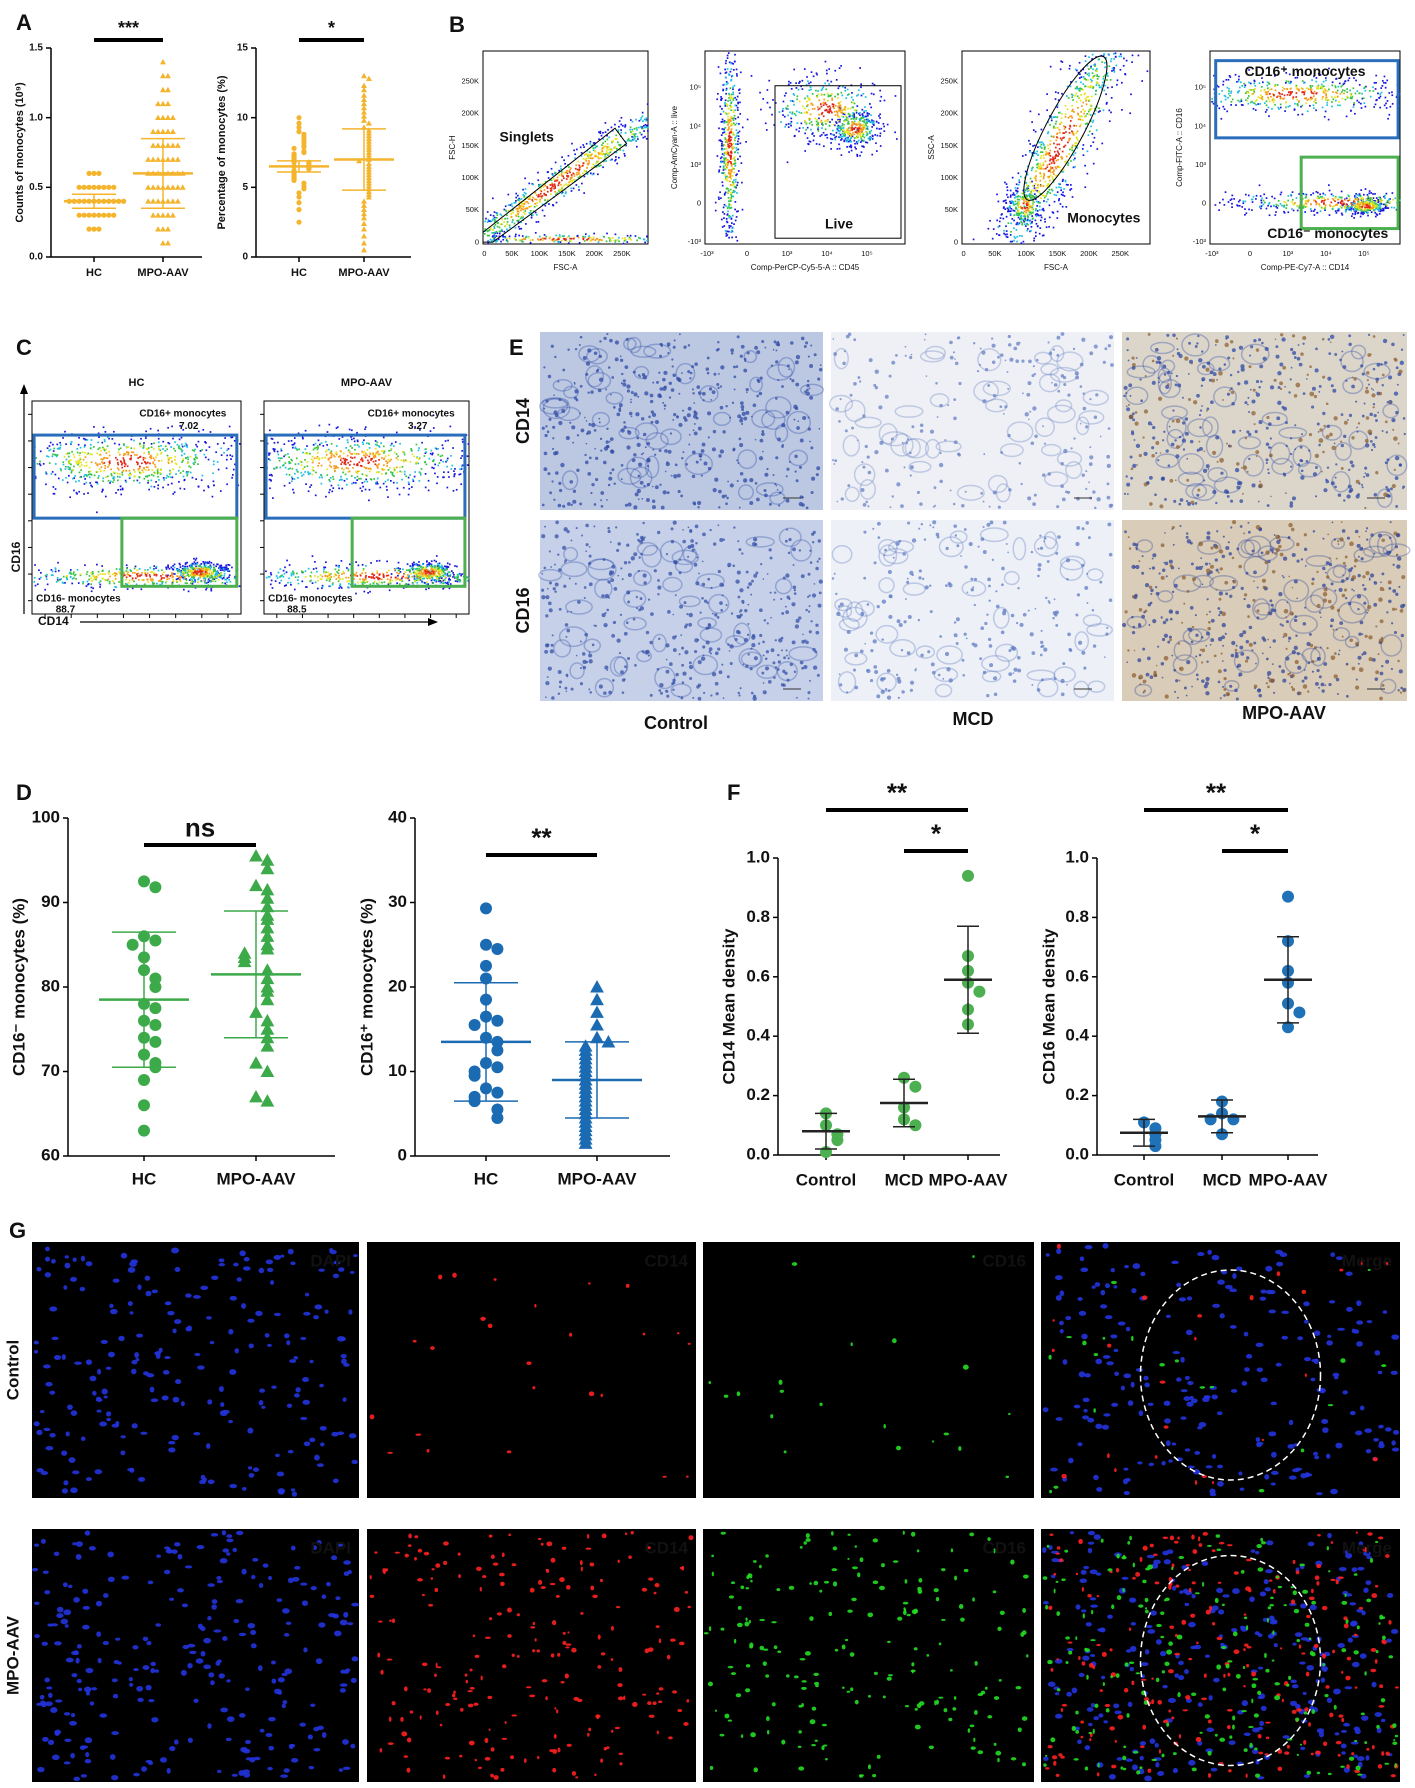 The width and height of the screenshot is (1415, 1788). I want to click on panel-label: E, so click(516, 347).